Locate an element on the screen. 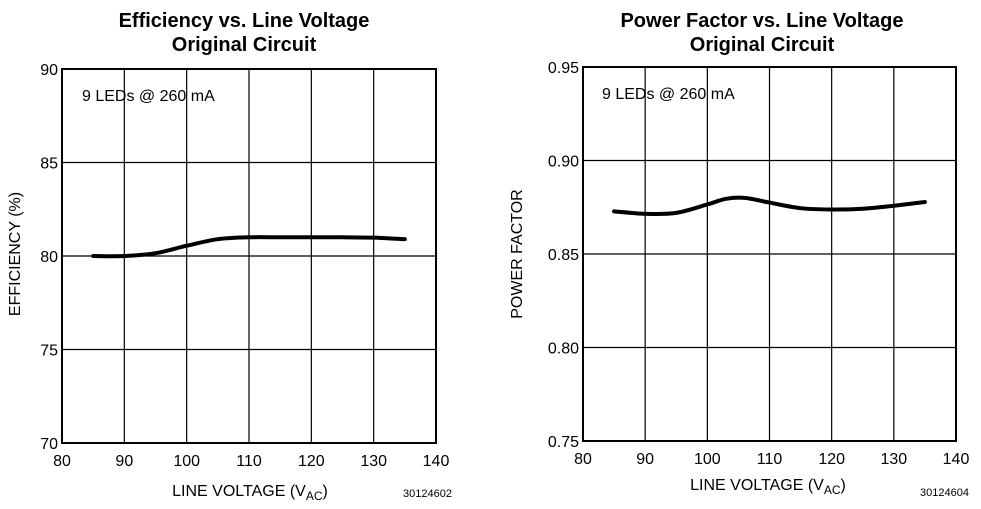 This screenshot has width=981, height=509. y-tick-label: 0.75 is located at coordinates (563, 442).